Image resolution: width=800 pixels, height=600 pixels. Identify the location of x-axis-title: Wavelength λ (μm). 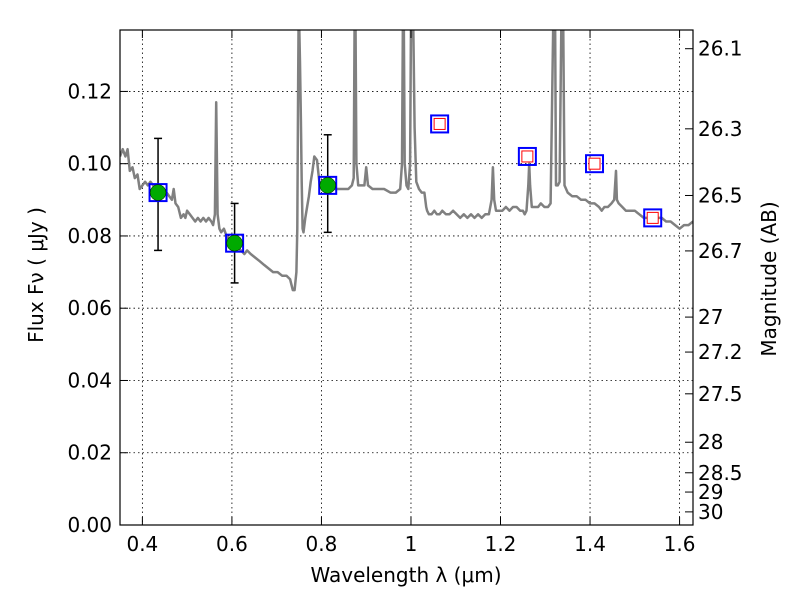
(405, 575).